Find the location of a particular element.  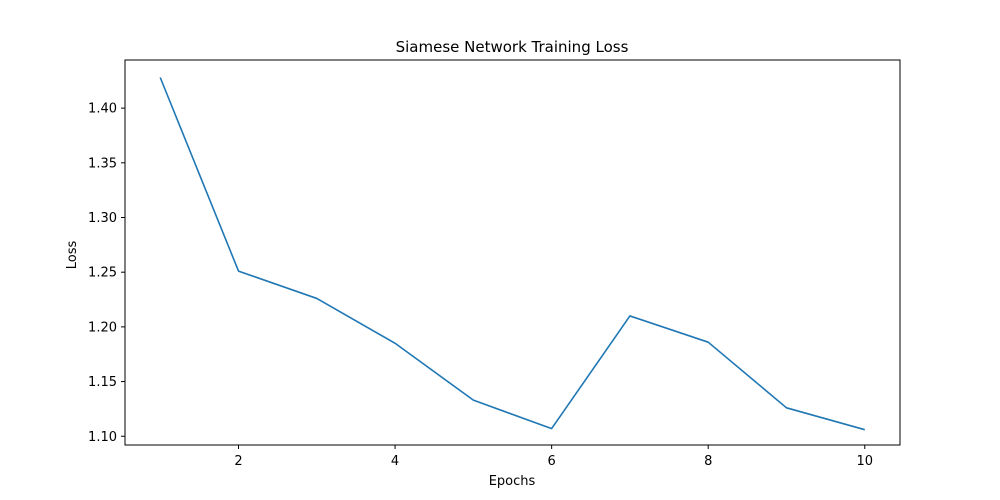

y-tick-label: 1.10 is located at coordinates (102, 437).